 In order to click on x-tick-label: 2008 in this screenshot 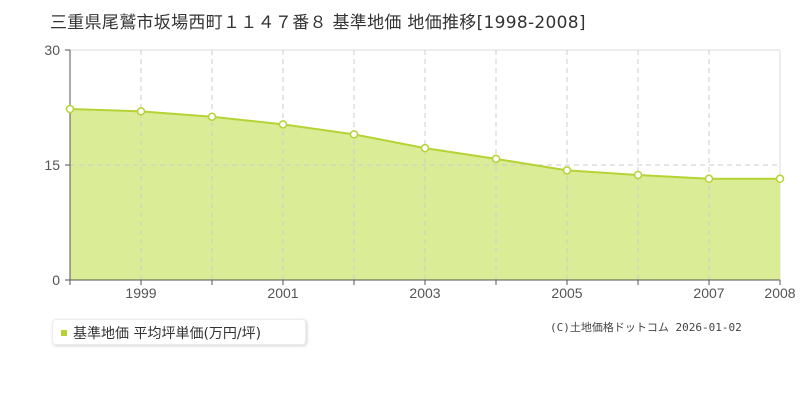, I will do `click(779, 293)`.